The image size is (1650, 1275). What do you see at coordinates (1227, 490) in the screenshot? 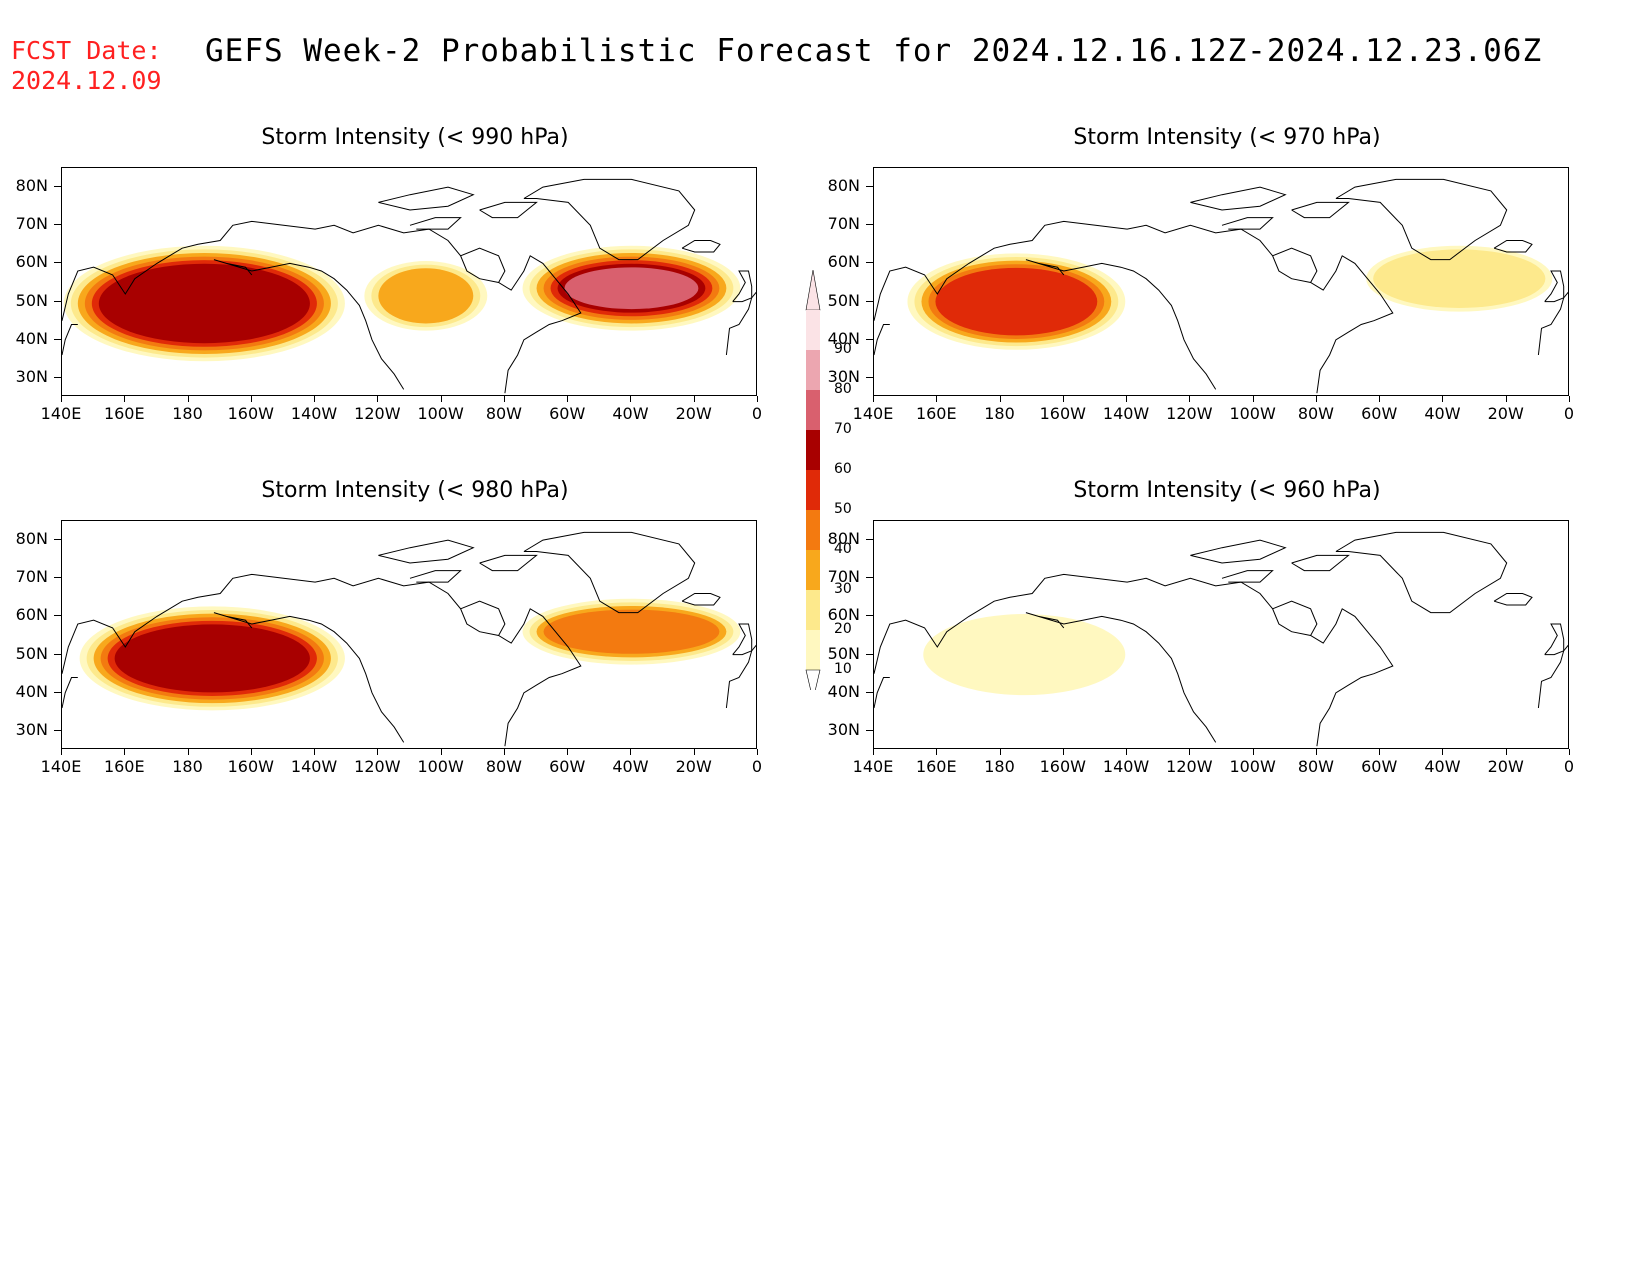
I see `panel-title: Storm Intensity (< 960 hPa)` at bounding box center [1227, 490].